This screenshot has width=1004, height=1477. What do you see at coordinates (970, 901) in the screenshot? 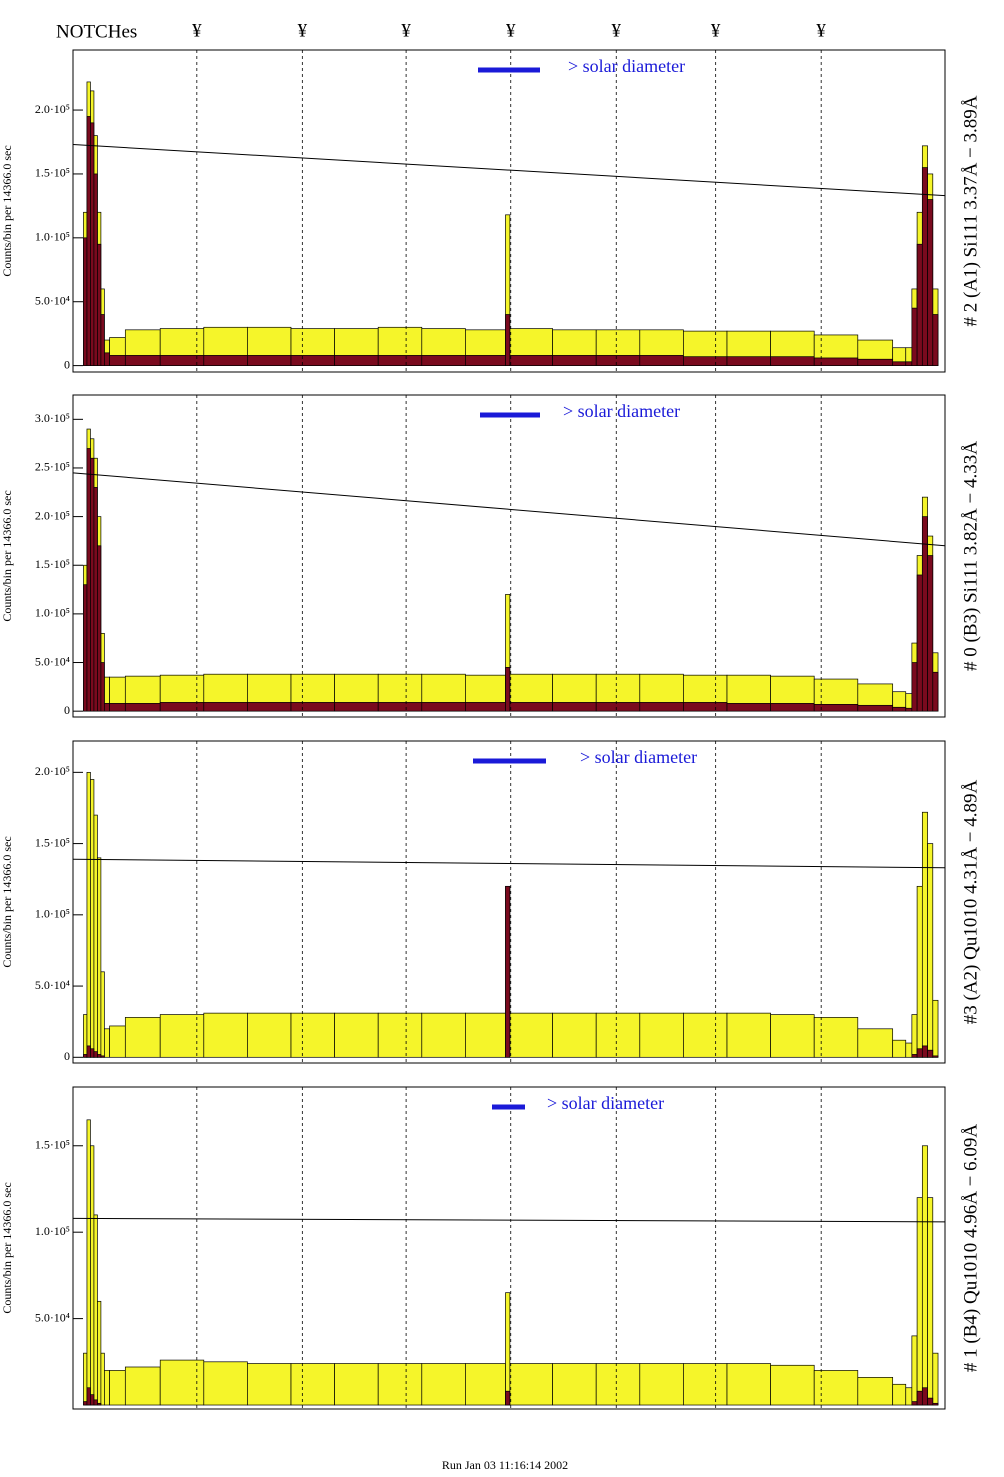
I see `panel-title: #3 (A2) Qu1010 4.31Å − 4.89Å` at bounding box center [970, 901].